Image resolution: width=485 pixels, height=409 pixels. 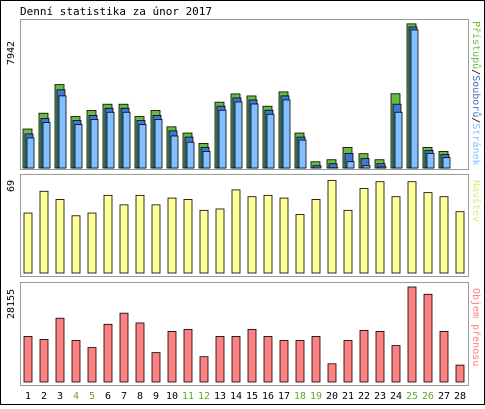 What do you see at coordinates (476, 144) in the screenshot?
I see `legend-entry: Stránek` at bounding box center [476, 144].